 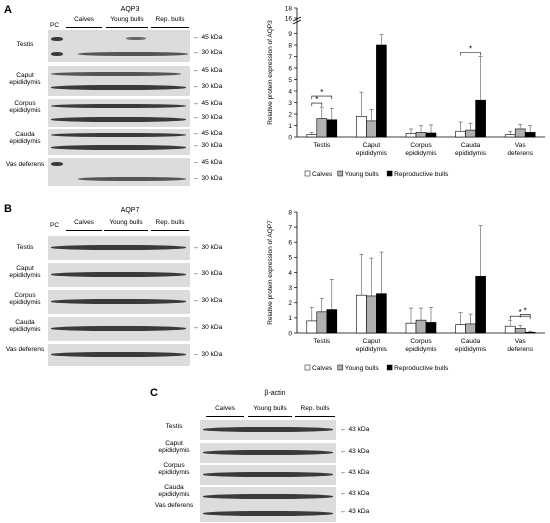 What do you see at coordinates (290, 80) in the screenshot?
I see `y-tick-label: 5` at bounding box center [290, 80].